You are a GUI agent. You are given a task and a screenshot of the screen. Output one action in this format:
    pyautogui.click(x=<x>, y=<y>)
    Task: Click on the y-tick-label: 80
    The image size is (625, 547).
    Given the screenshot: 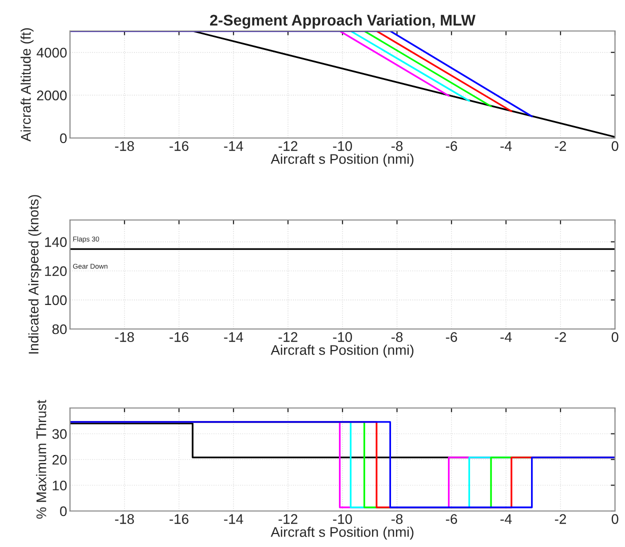 What is the action you would take?
    pyautogui.click(x=59, y=329)
    